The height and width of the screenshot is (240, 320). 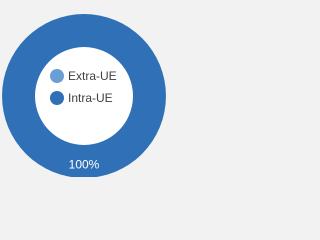 What do you see at coordinates (92, 76) in the screenshot?
I see `legend-label: Extra-UE` at bounding box center [92, 76].